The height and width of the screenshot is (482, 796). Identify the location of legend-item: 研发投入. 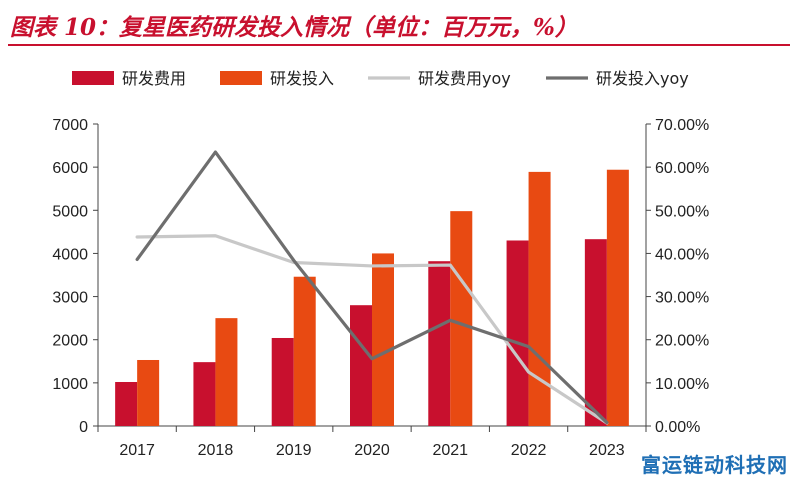
(277, 78).